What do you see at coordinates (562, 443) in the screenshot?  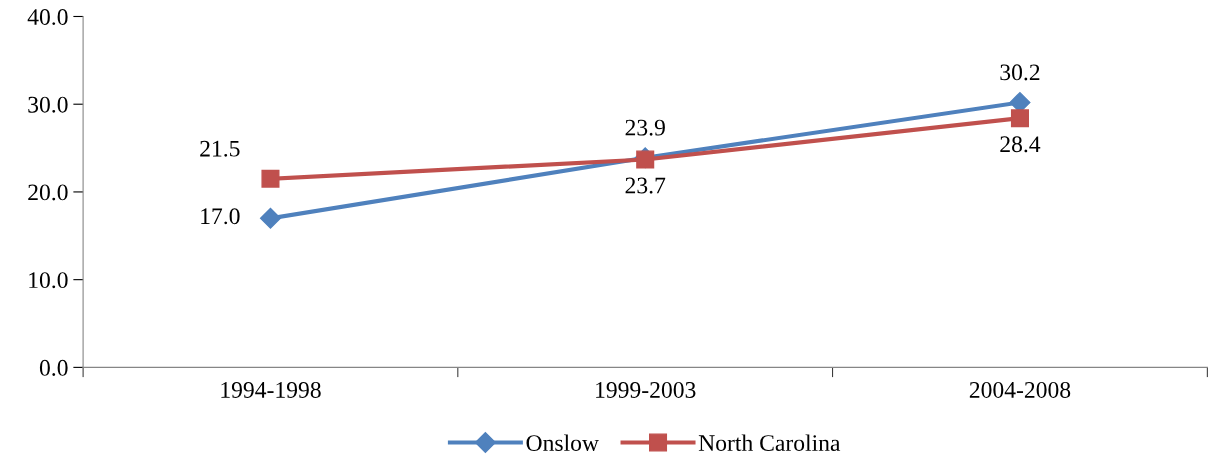 I see `legend-label: Onslow` at bounding box center [562, 443].